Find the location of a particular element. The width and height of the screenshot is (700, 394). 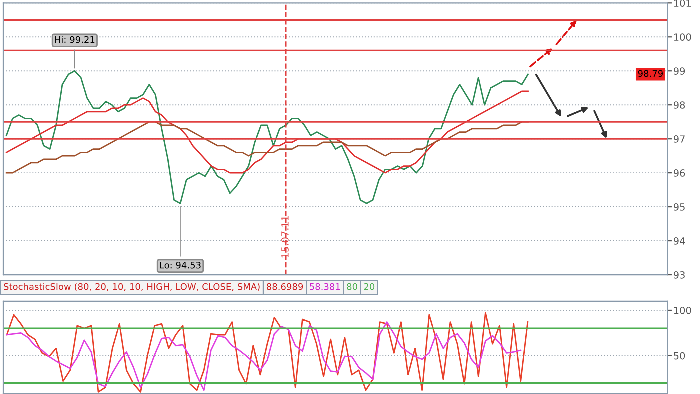

annotation: Lo: 94.53 is located at coordinates (180, 265).